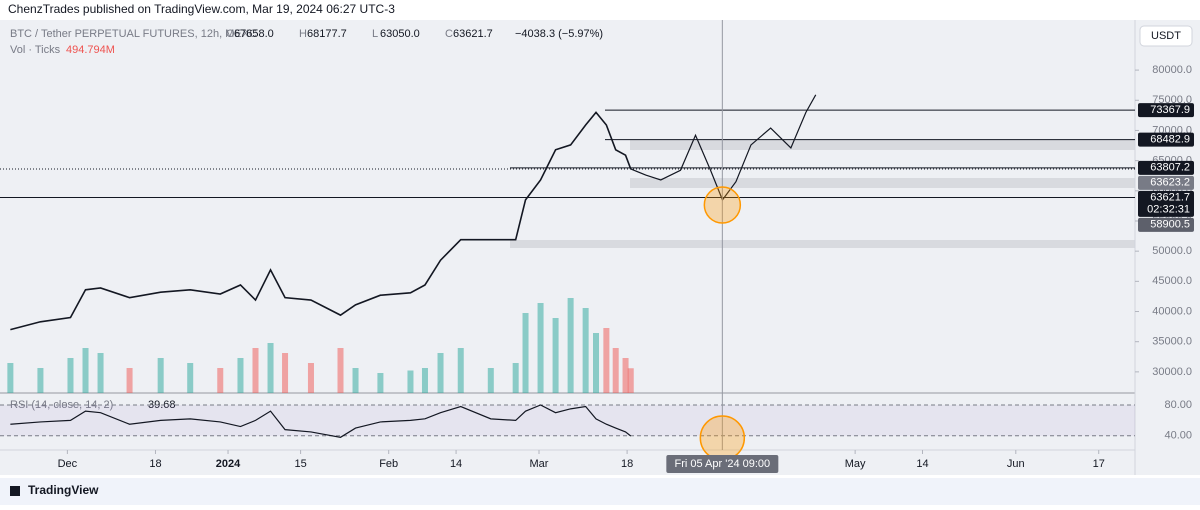  I want to click on ohlc-value: 63050.0, so click(400, 34).